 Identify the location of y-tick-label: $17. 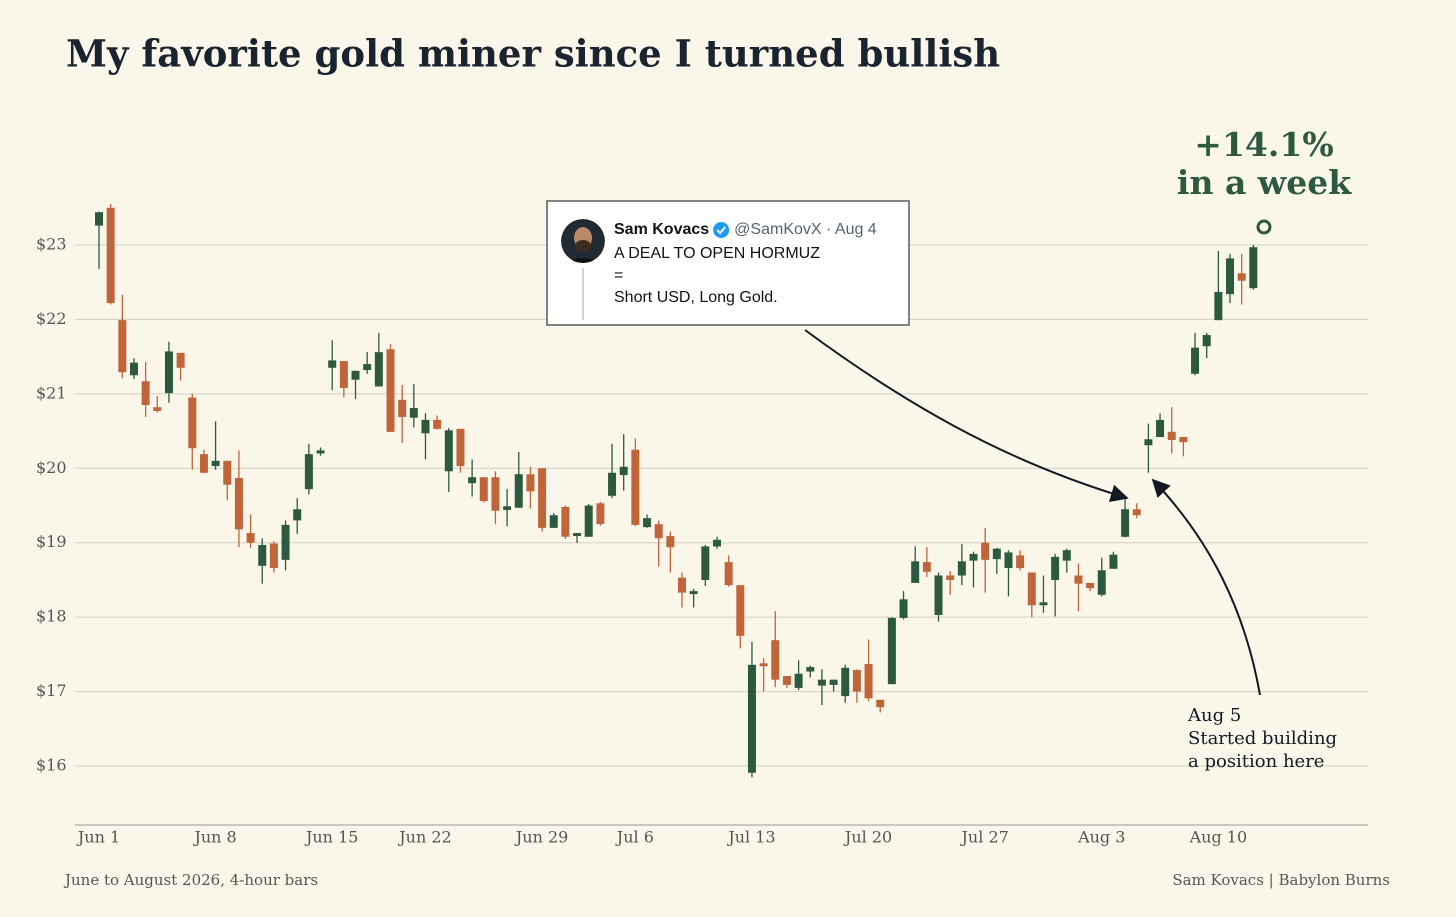
(51, 690).